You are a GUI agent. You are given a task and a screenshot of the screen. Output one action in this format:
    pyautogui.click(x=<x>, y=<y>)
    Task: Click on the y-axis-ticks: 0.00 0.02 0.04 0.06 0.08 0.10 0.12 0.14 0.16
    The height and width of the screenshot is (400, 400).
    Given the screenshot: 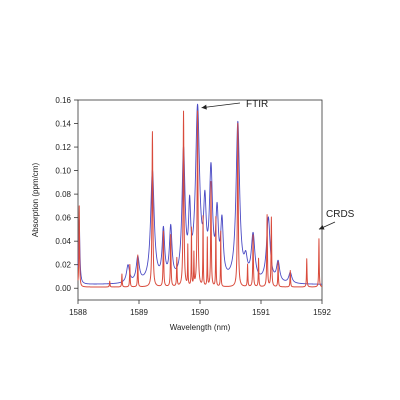 What is the action you would take?
    pyautogui.click(x=66, y=194)
    